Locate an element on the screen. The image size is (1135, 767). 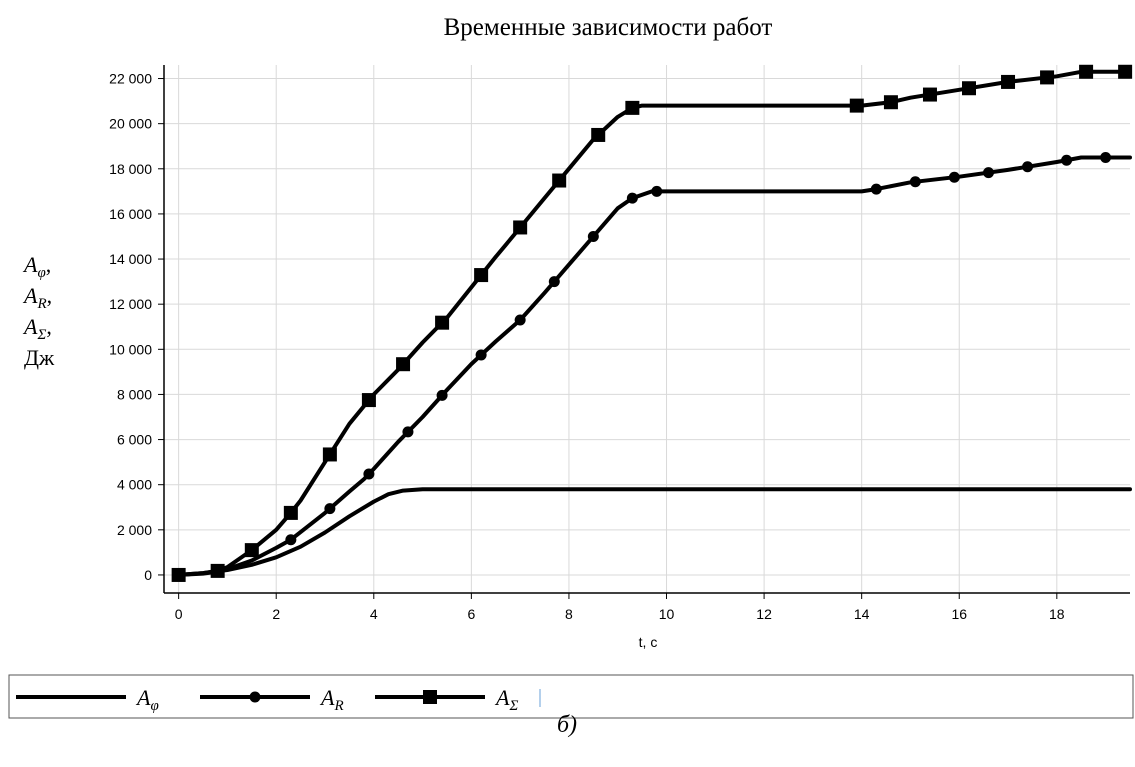
legend-box is located at coordinates (571, 696).